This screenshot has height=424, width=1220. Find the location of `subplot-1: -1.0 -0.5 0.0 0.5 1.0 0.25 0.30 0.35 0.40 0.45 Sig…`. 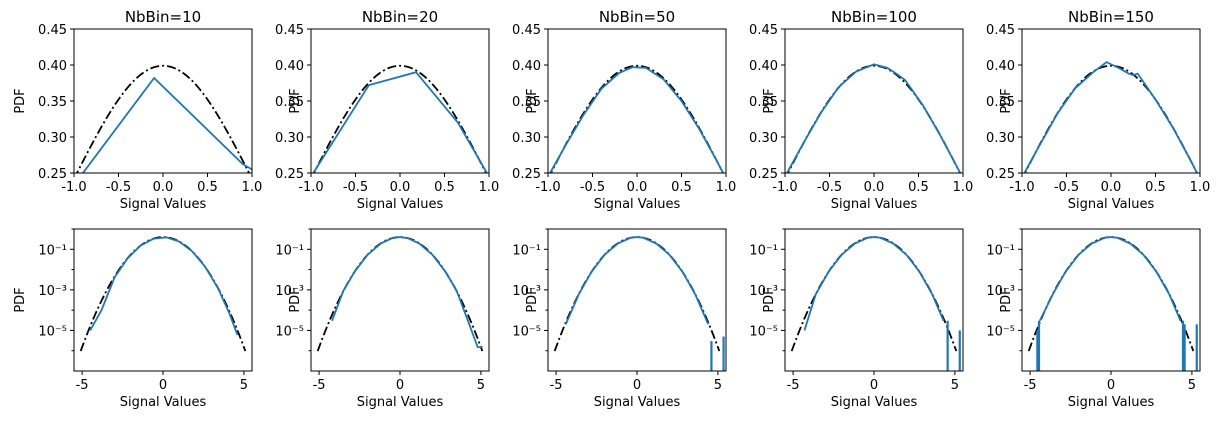

subplot-1: -1.0 -0.5 0.0 0.5 1.0 0.25 0.30 0.35 0.40 0.45 Sig… is located at coordinates (137, 110).